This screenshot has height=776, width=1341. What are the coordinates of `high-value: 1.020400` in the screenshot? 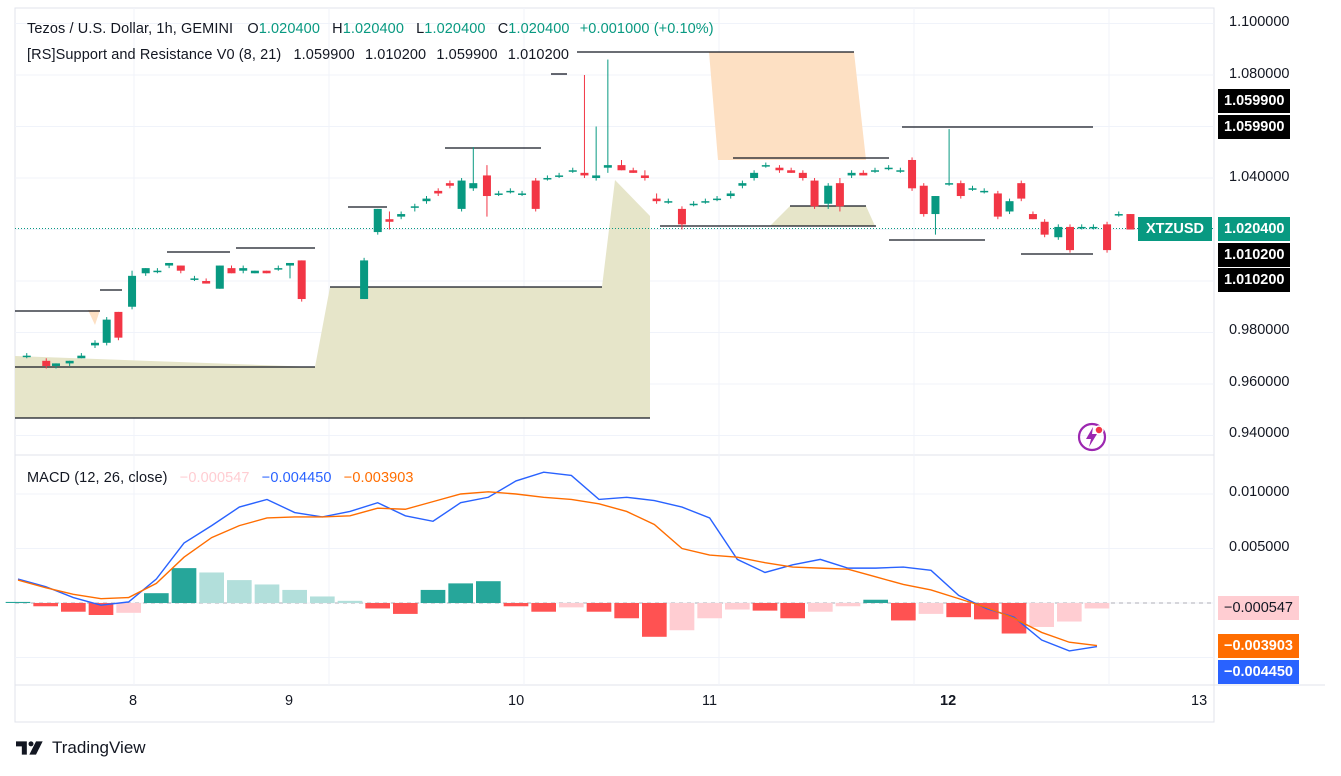 It's located at (373, 29).